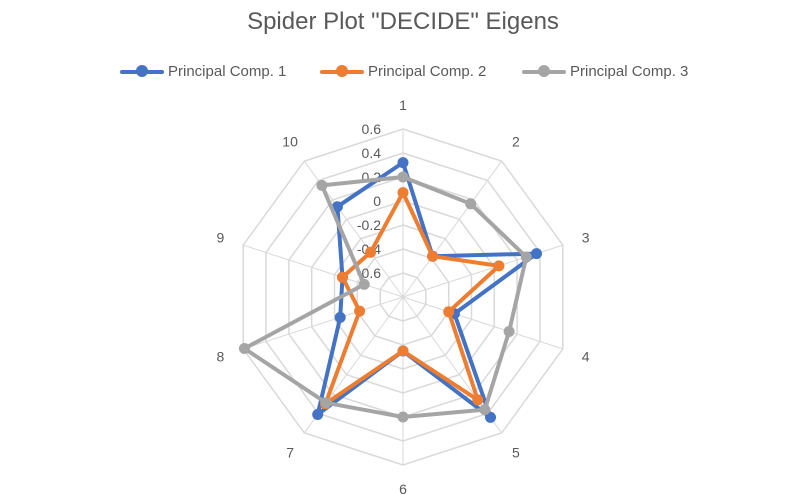  I want to click on legend-item-series-3: Principal Comp. 3, so click(605, 71).